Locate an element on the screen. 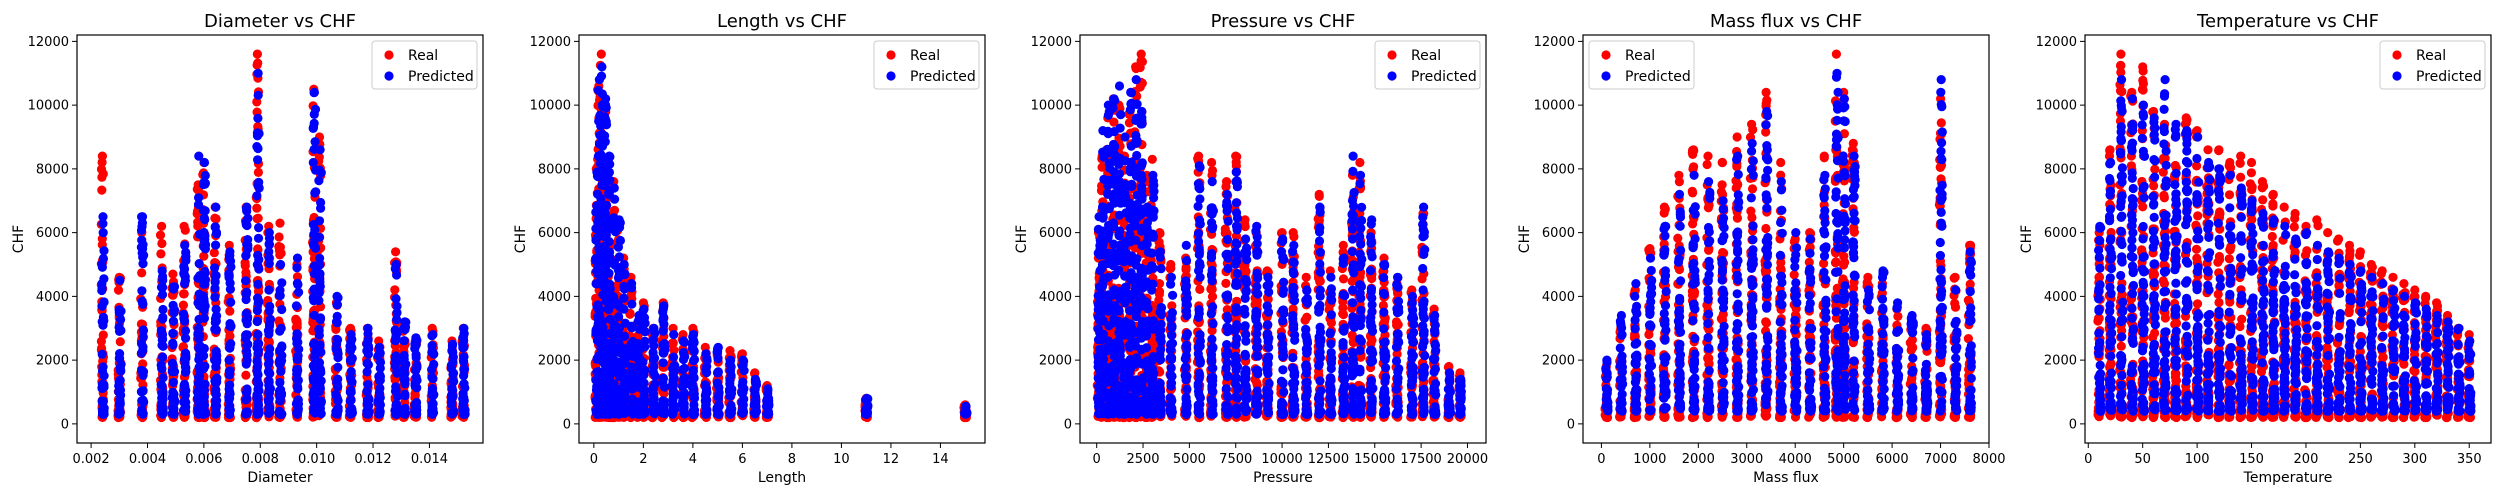  x-tick-label: 0.012 is located at coordinates (372, 459).